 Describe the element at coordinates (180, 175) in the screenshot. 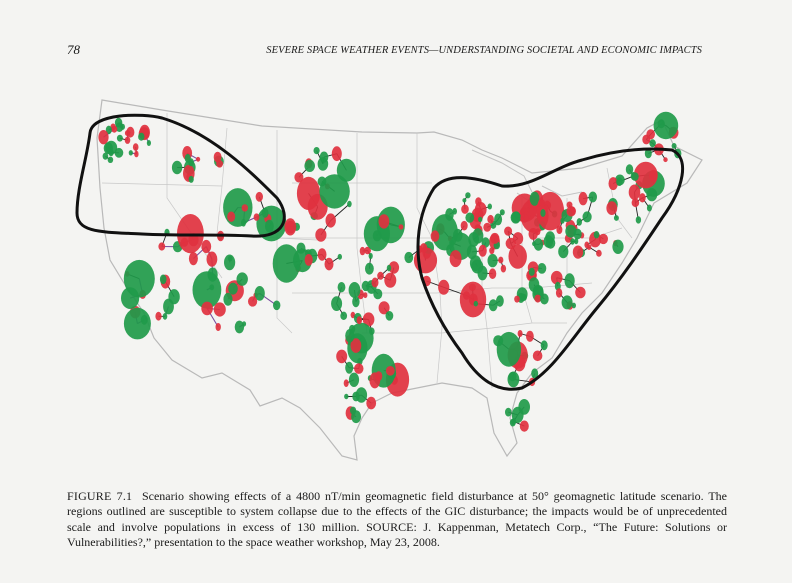

I see `collapse-region-northwest` at that location.